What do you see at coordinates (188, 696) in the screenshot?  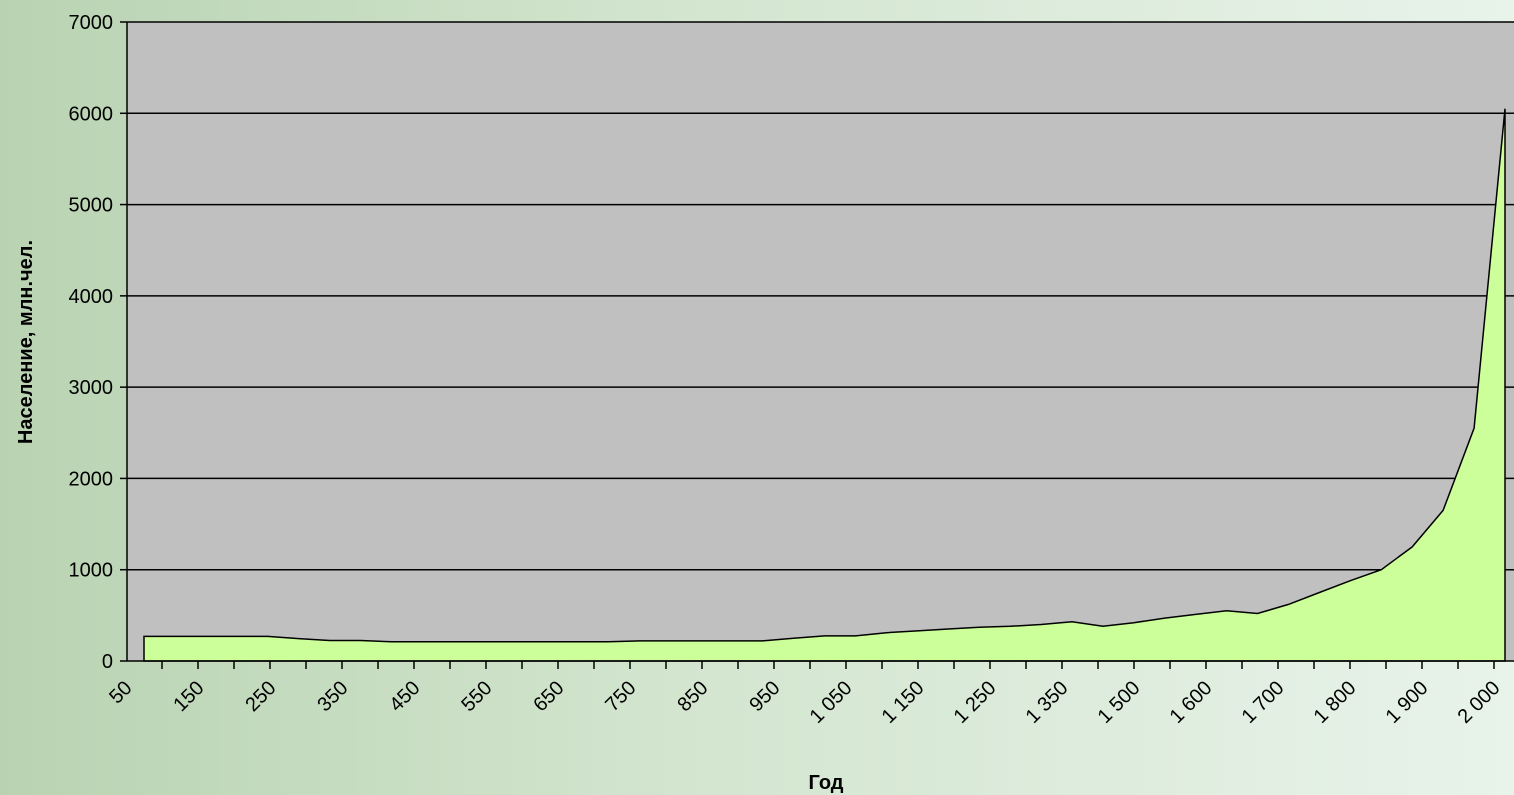 I see `x-tick-label: 150` at bounding box center [188, 696].